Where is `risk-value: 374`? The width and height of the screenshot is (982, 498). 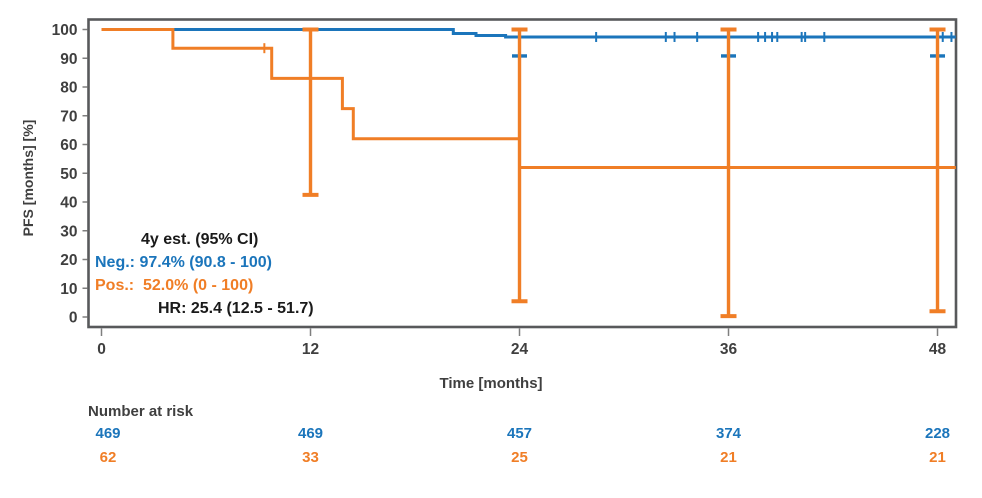 risk-value: 374 is located at coordinates (728, 433).